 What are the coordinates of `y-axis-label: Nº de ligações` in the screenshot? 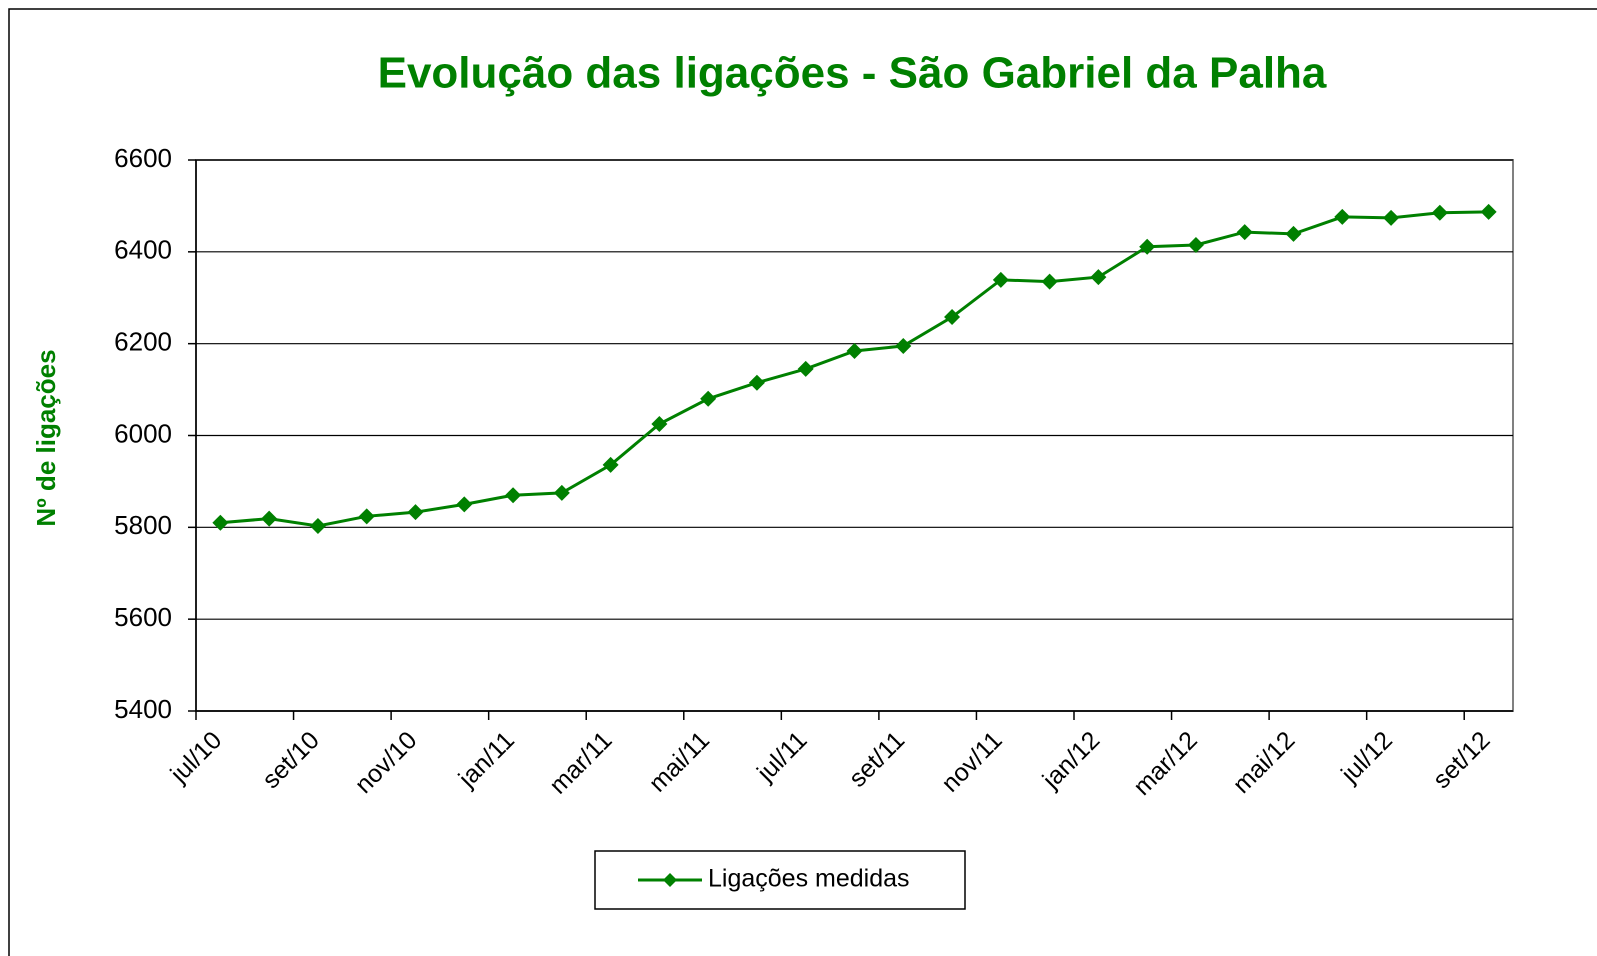 It's located at (46, 437).